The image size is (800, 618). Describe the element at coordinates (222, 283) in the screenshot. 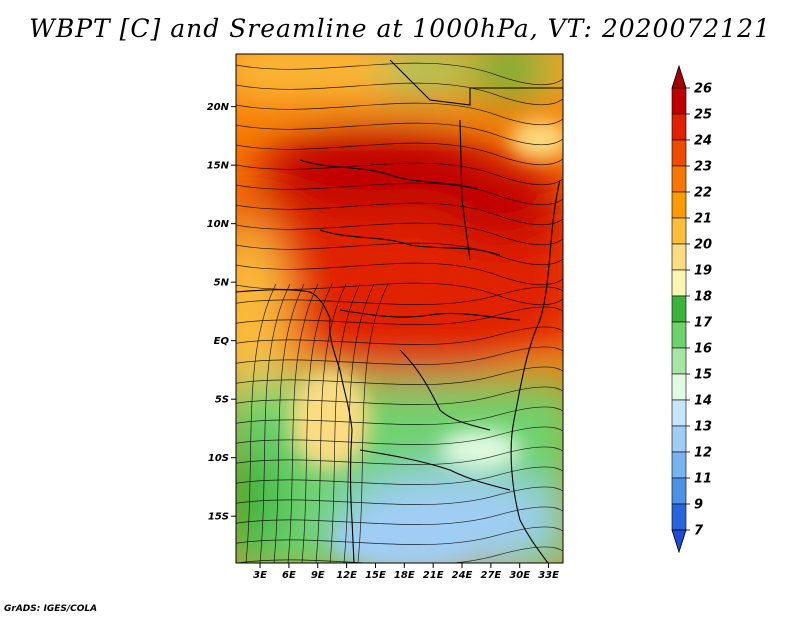

I see `lat-tick-label: 5N` at that location.